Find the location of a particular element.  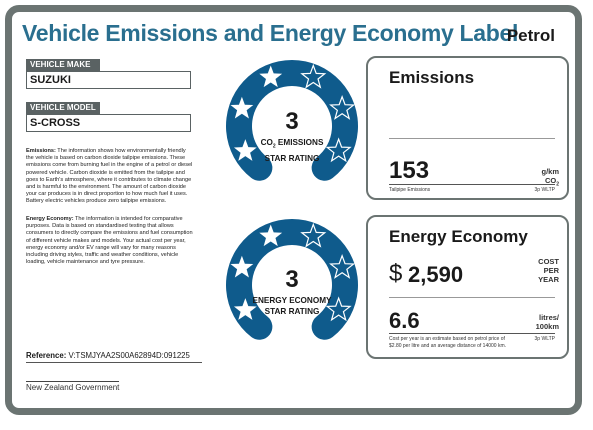

emissions-caption-line2: STAR RATING is located at coordinates (292, 158).